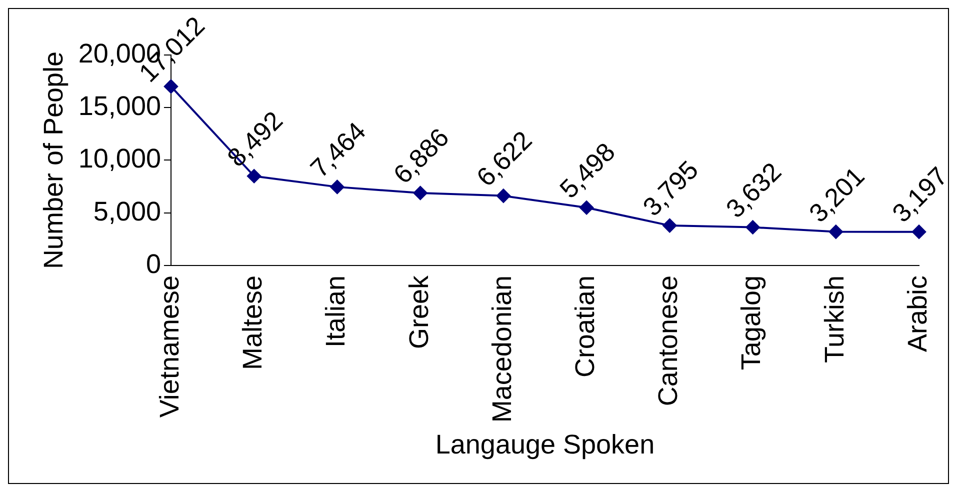 This screenshot has height=488, width=957. Describe the element at coordinates (335, 311) in the screenshot. I see `x-tick-label: Italian` at that location.